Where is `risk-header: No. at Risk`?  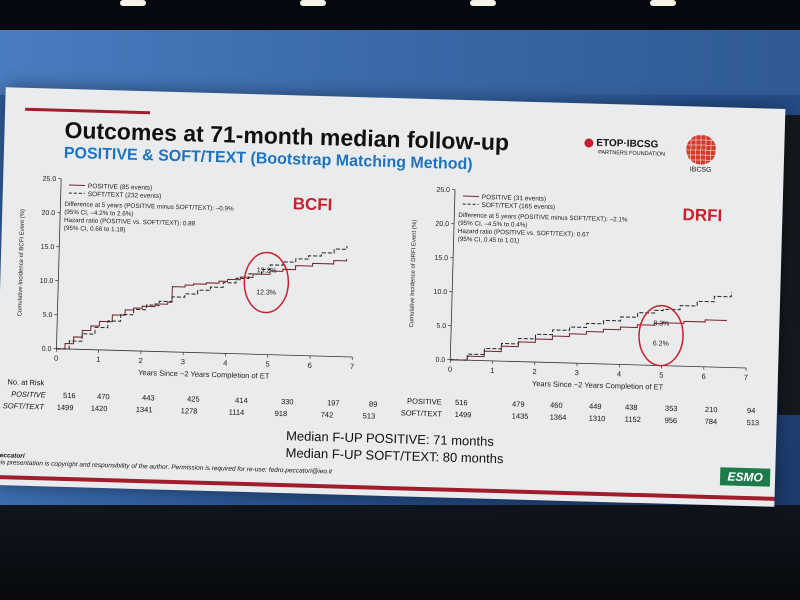
risk-header: No. at Risk is located at coordinates (26, 382).